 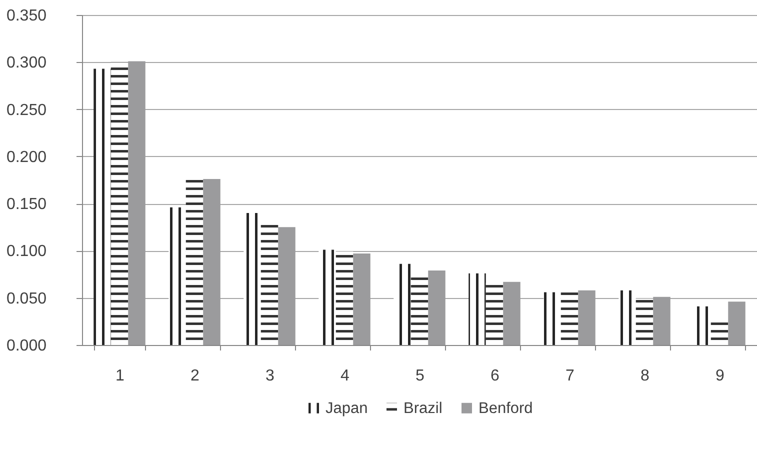 I want to click on y-tick-label: 0.050, so click(x=26, y=299).